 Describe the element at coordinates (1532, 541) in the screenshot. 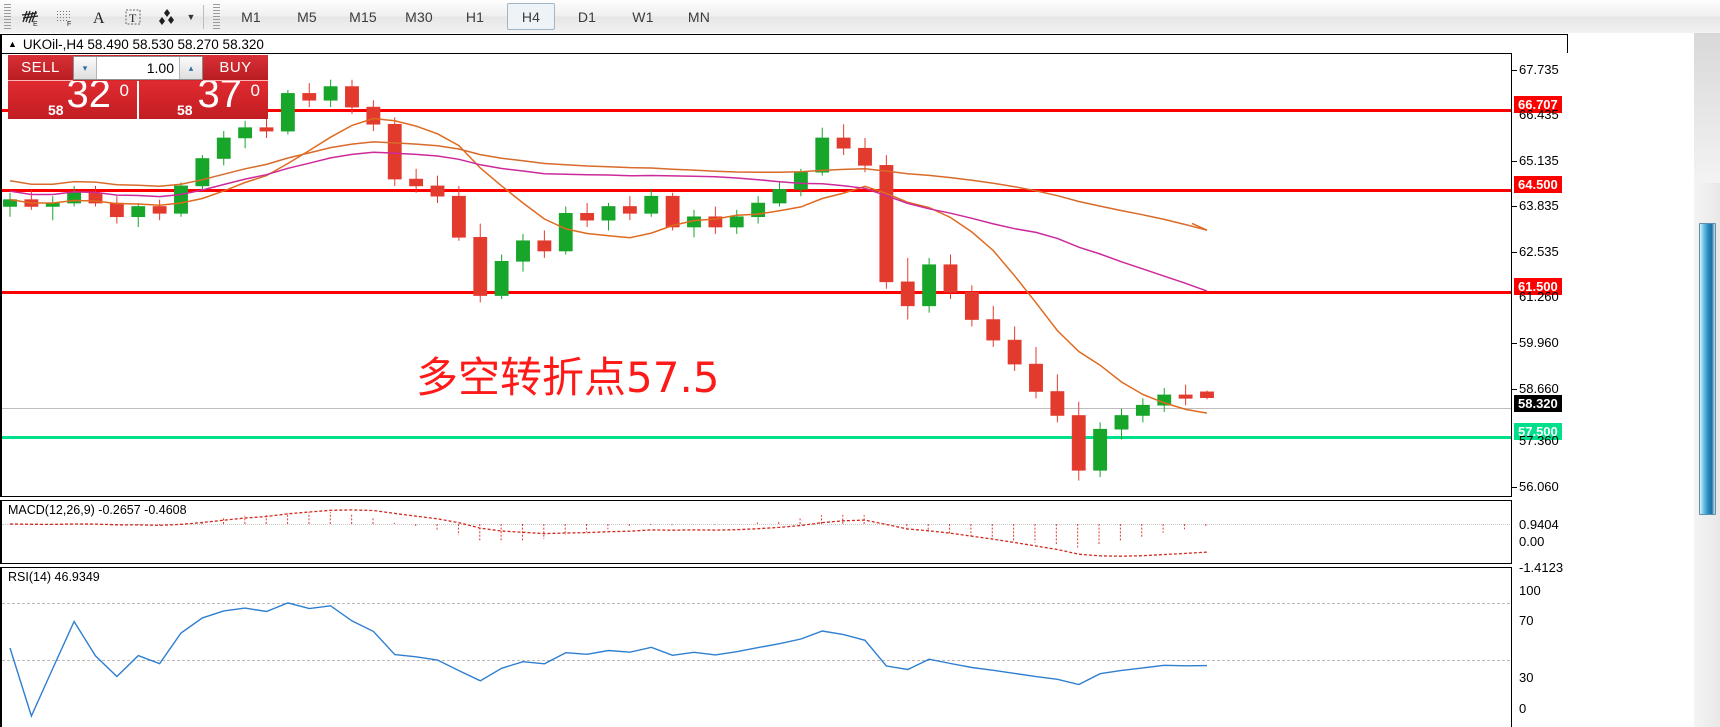

I see `price-scale-tick-label: 0.00` at that location.